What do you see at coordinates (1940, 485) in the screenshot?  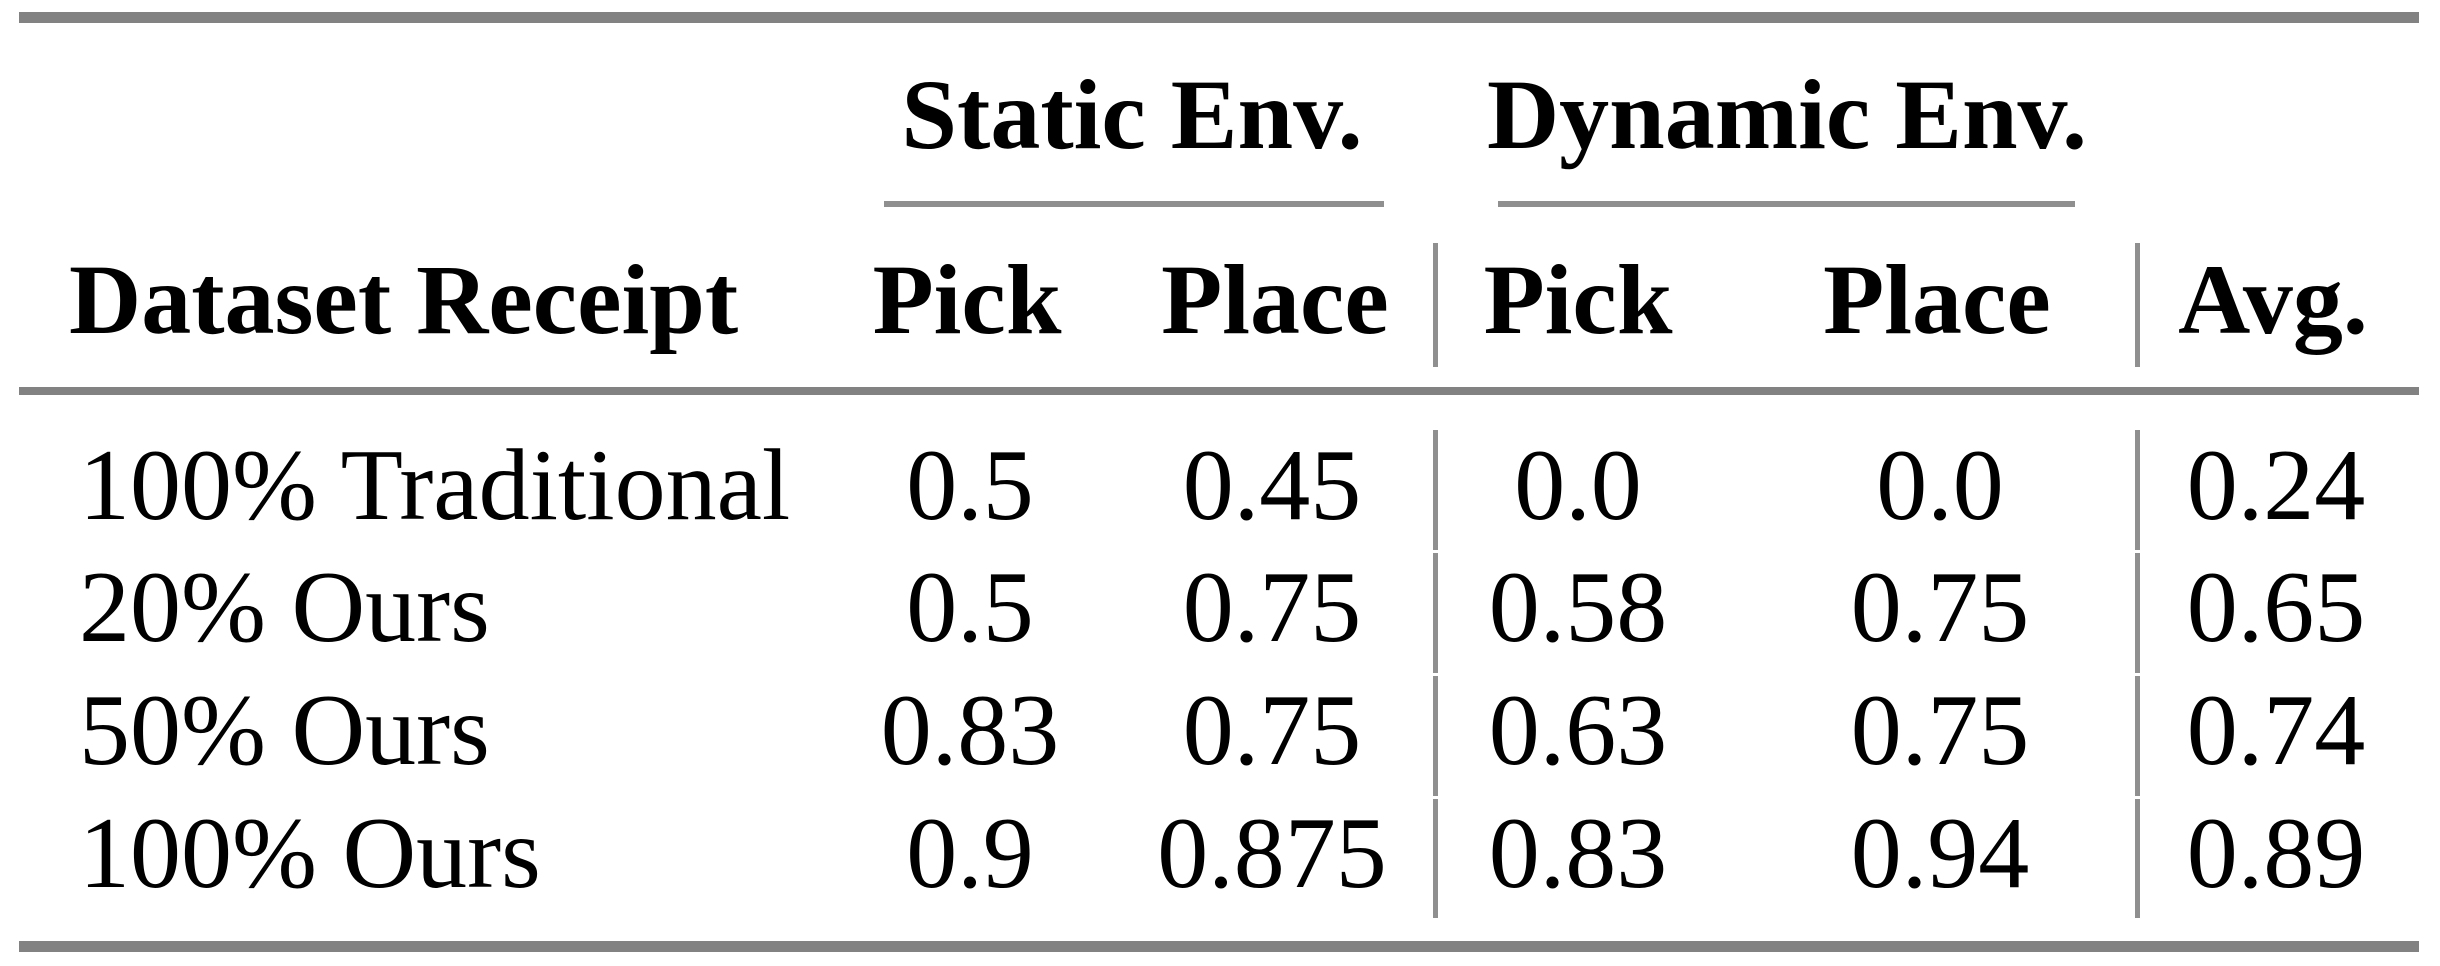 I see `cell-dynamic-place: 0.0` at bounding box center [1940, 485].